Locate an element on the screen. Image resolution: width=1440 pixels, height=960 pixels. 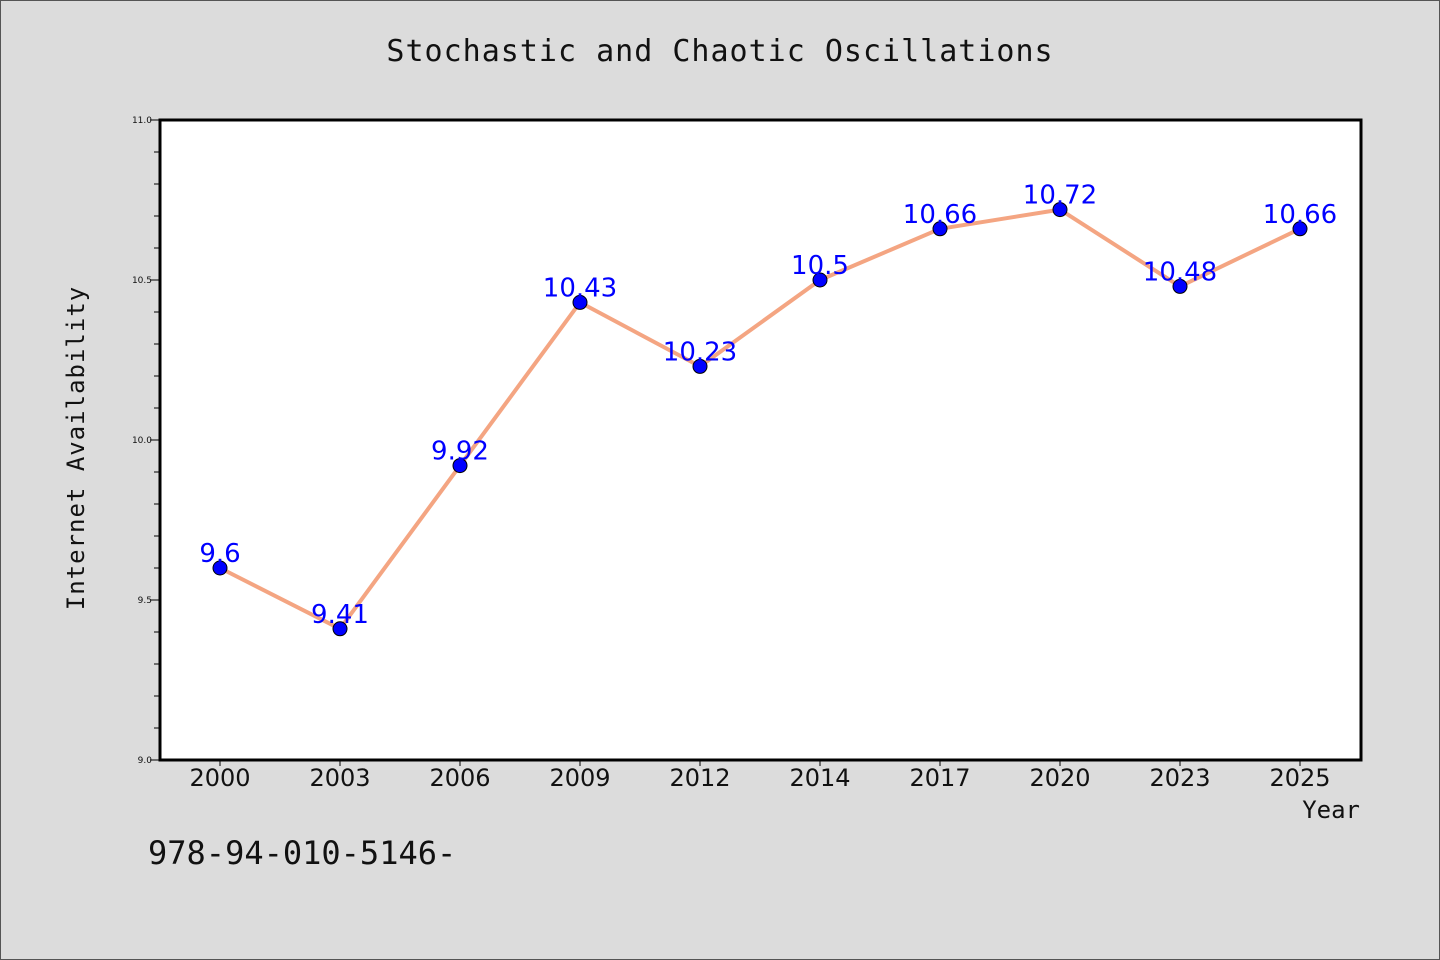
y-tick-label: 11.0 is located at coordinates (142, 121).